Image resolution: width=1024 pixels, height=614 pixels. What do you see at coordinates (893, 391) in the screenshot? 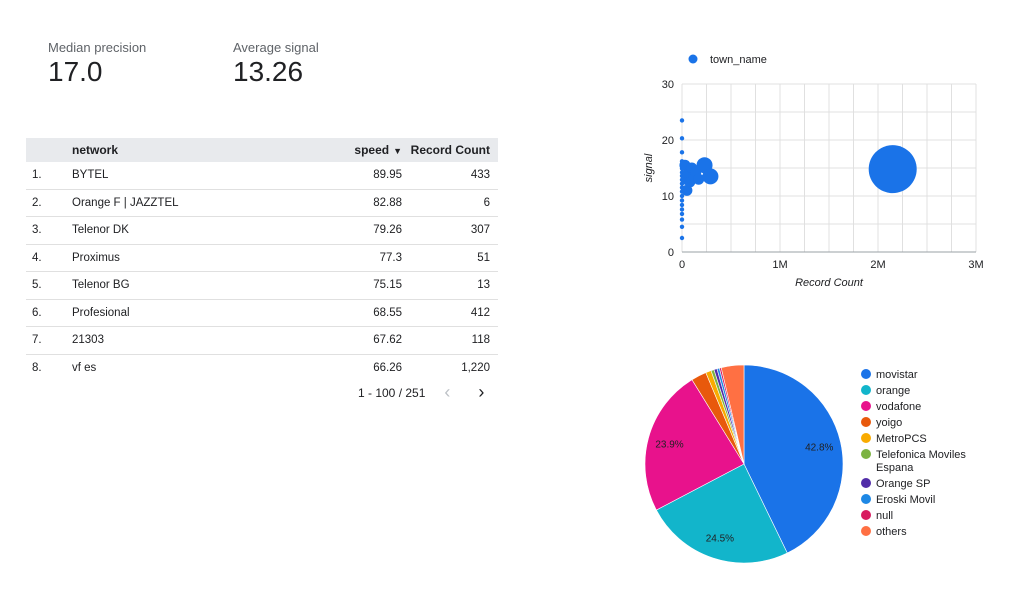
I see `legend-label: orange` at bounding box center [893, 391].